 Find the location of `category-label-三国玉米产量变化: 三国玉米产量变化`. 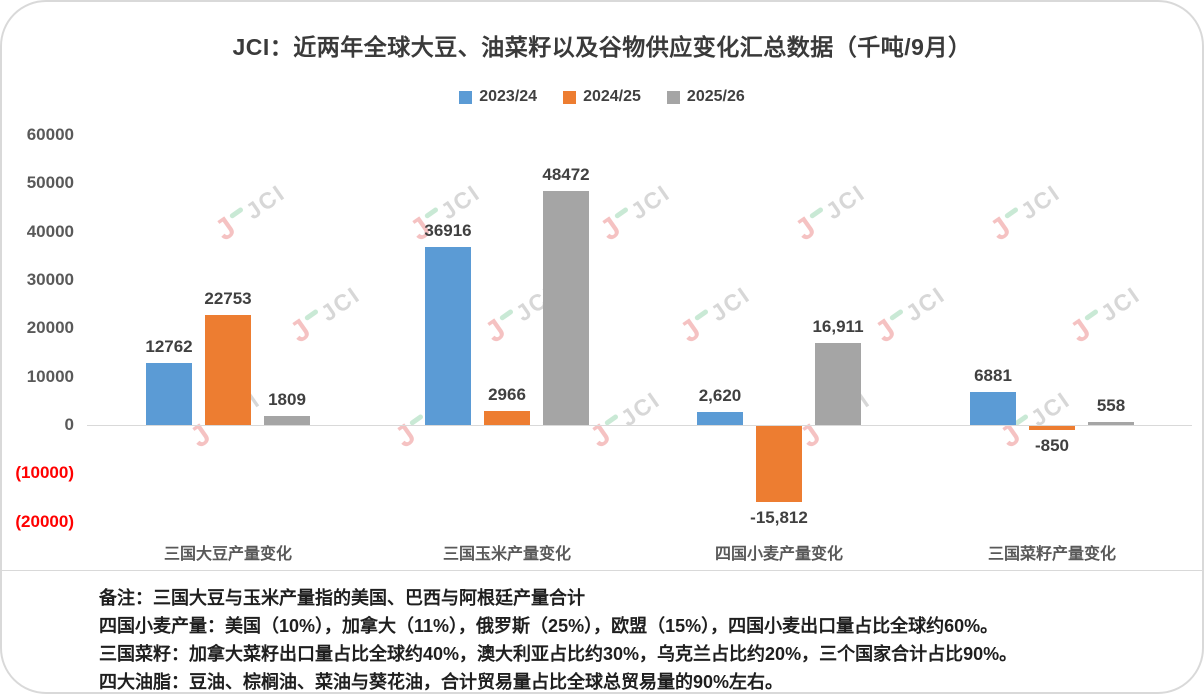

category-label-三国玉米产量变化: 三国玉米产量变化 is located at coordinates (506, 554).